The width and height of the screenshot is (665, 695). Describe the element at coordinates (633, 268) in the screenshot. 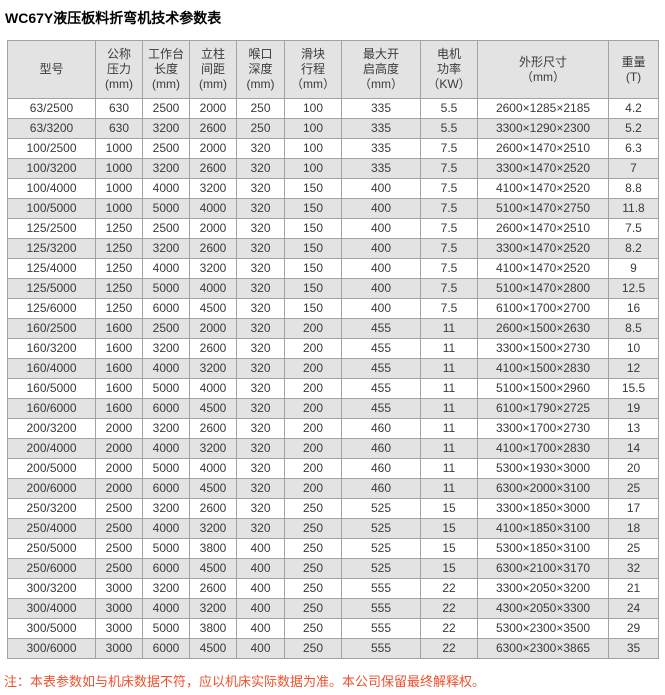

I see `table-cell: 9` at that location.